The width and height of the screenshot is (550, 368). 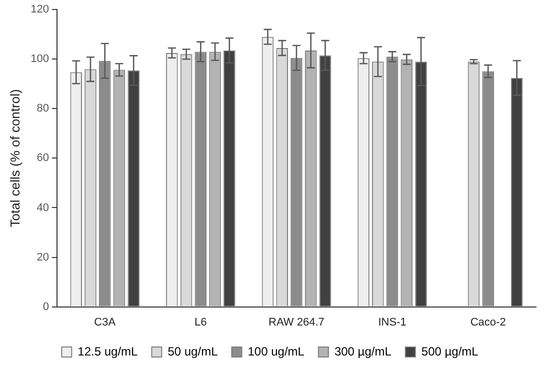 I want to click on legend-label: 50 ug/mL, so click(x=193, y=351).